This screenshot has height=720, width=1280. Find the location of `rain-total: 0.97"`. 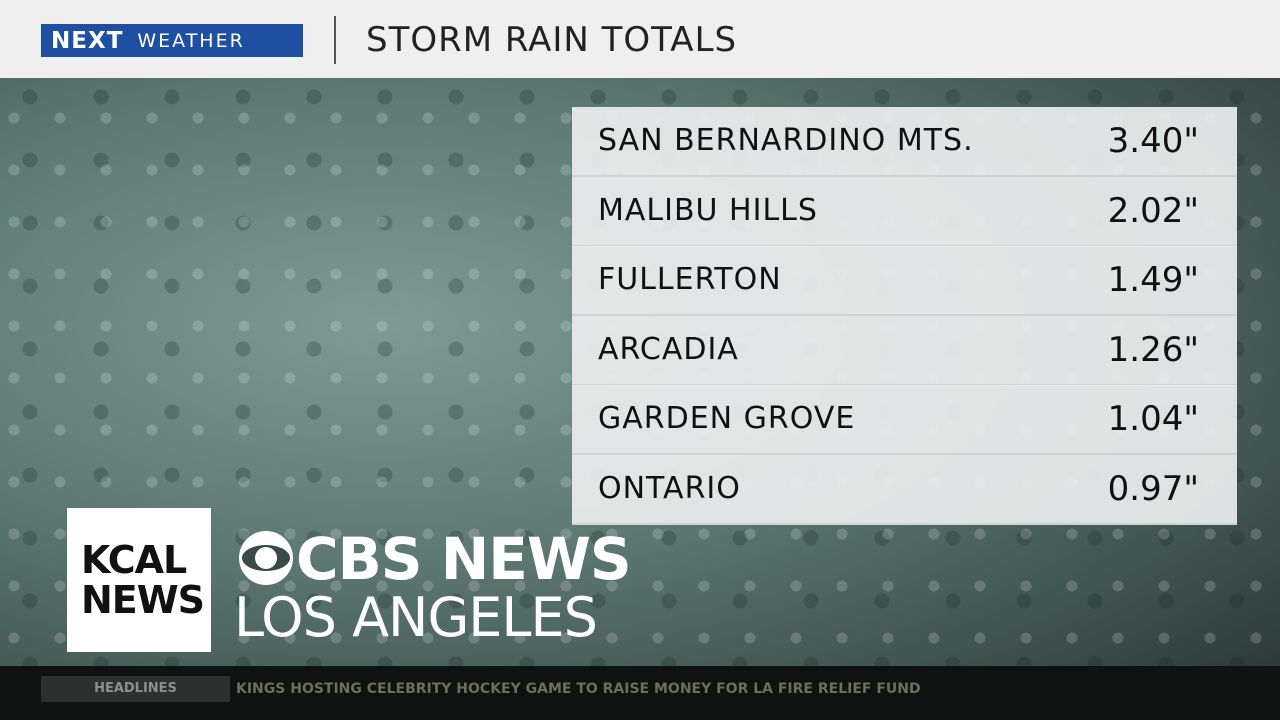

rain-total: 0.97" is located at coordinates (1153, 488).